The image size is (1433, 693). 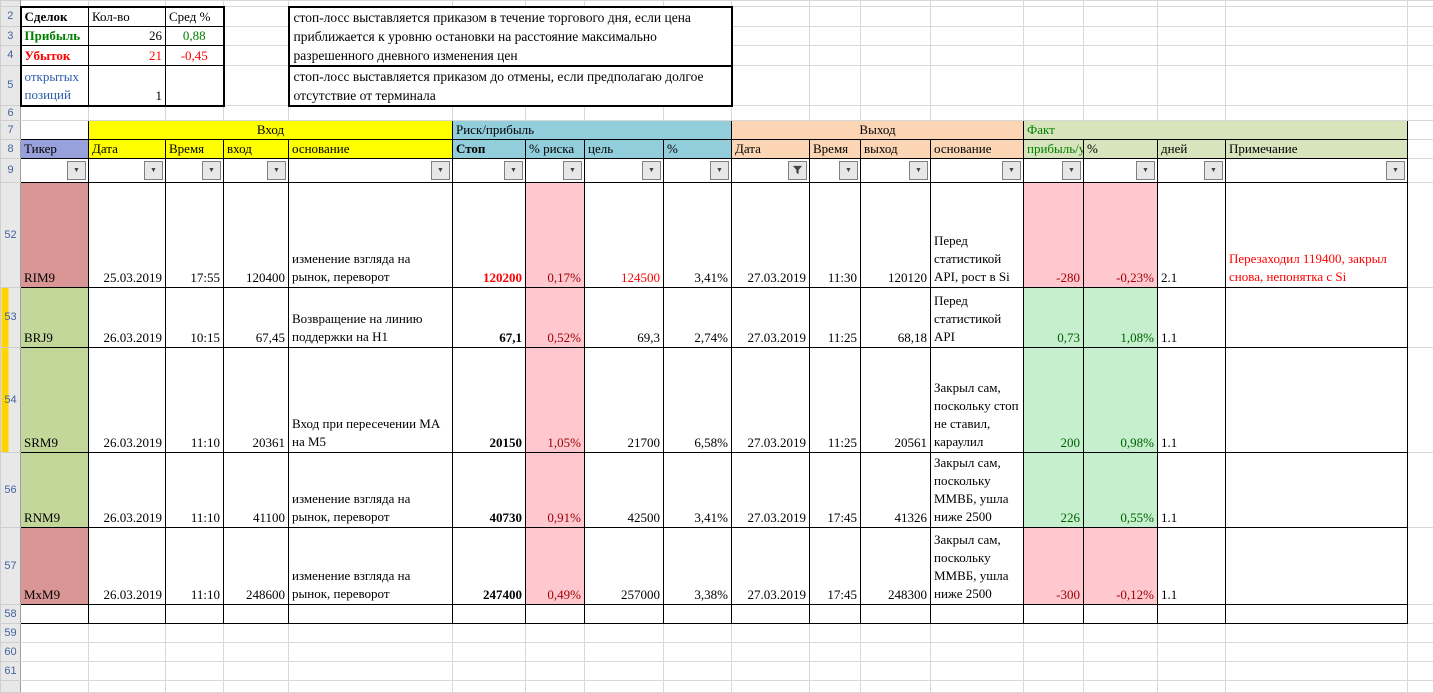 What do you see at coordinates (896, 318) in the screenshot?
I see `cell-exit-price: 68,18` at bounding box center [896, 318].